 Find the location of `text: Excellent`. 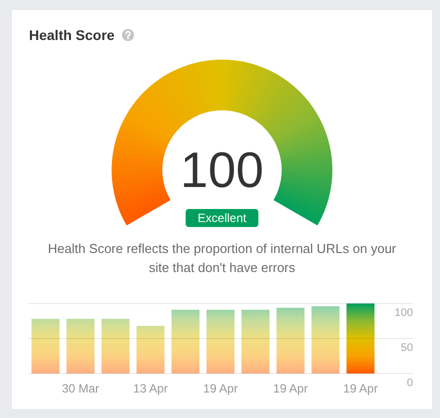

text: Excellent is located at coordinates (223, 218).